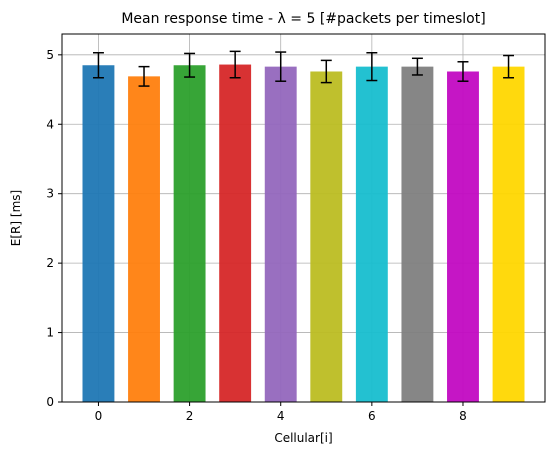 Image resolution: width=554 pixels, height=455 pixels. What do you see at coordinates (372, 416) in the screenshot?
I see `x-tick-label: 6` at bounding box center [372, 416].